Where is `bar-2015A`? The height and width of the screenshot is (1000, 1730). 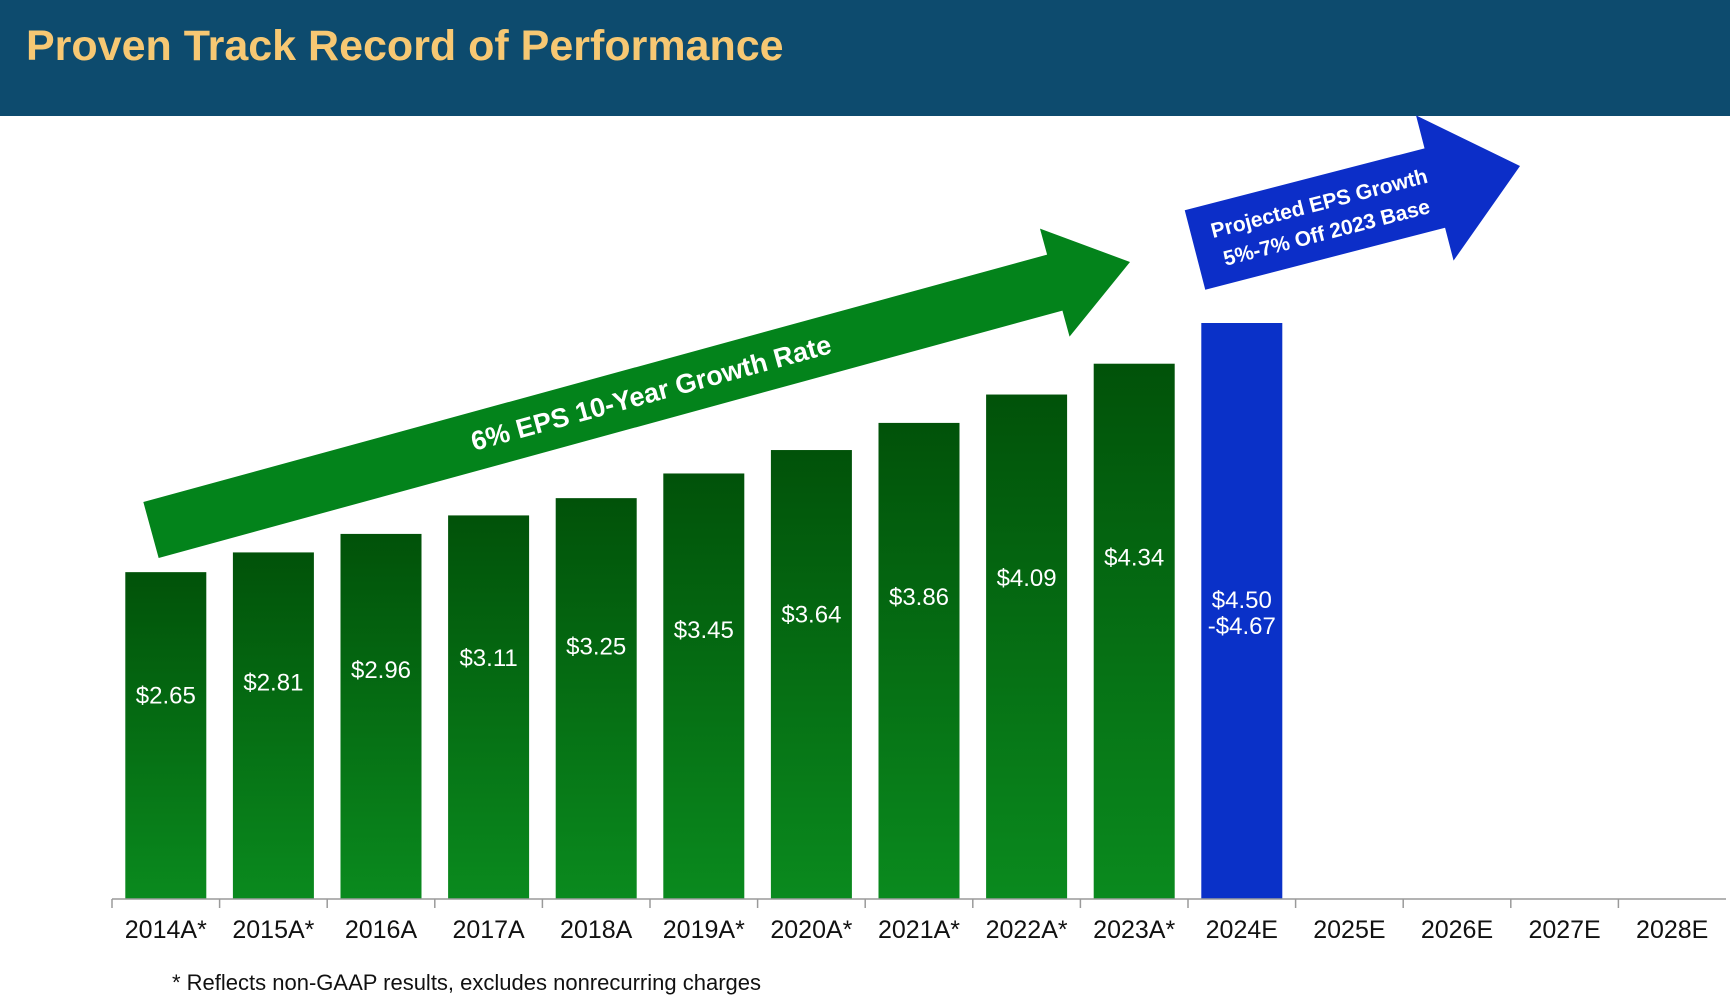
bar-2015A is located at coordinates (273, 725).